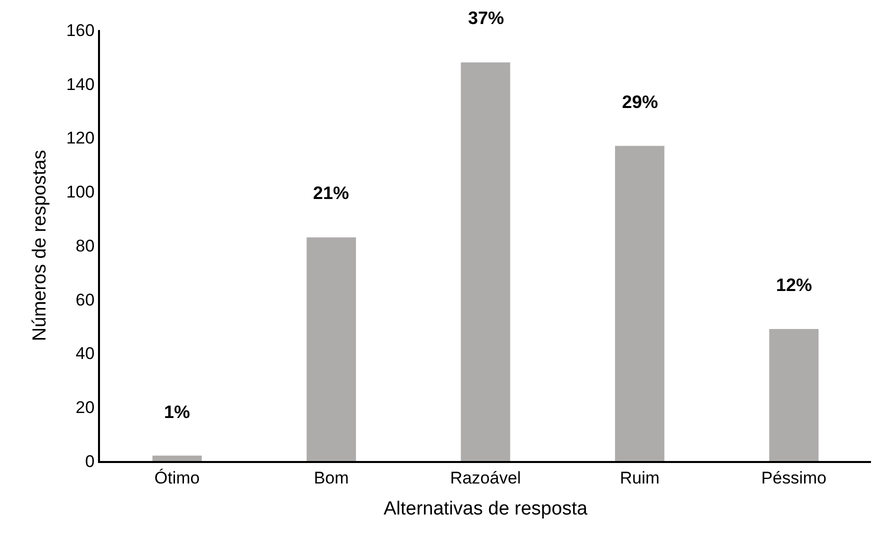  What do you see at coordinates (177, 412) in the screenshot?
I see `annotation: 1%` at bounding box center [177, 412].